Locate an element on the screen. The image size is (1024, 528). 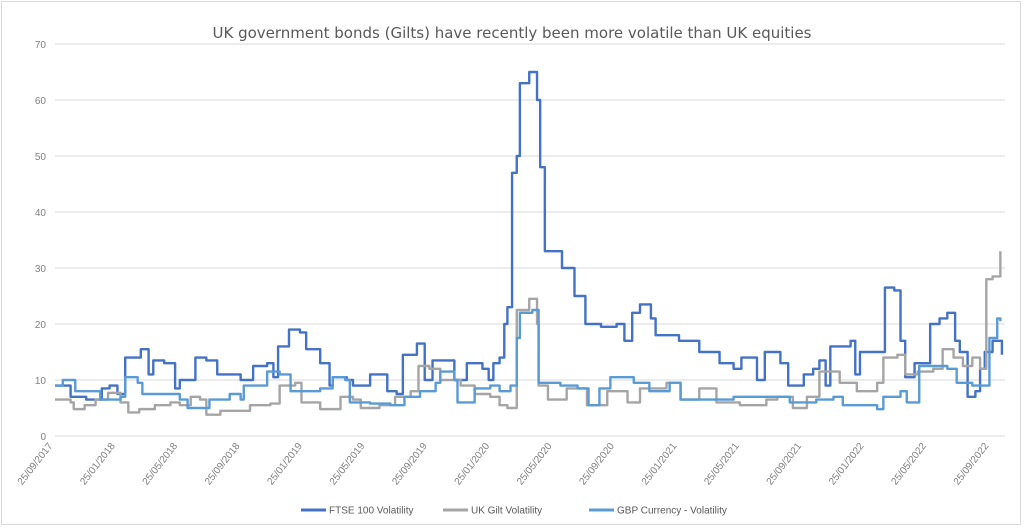
y-axis-ticks: 0 10 20 30 40 50 60 70 is located at coordinates (41, 241).